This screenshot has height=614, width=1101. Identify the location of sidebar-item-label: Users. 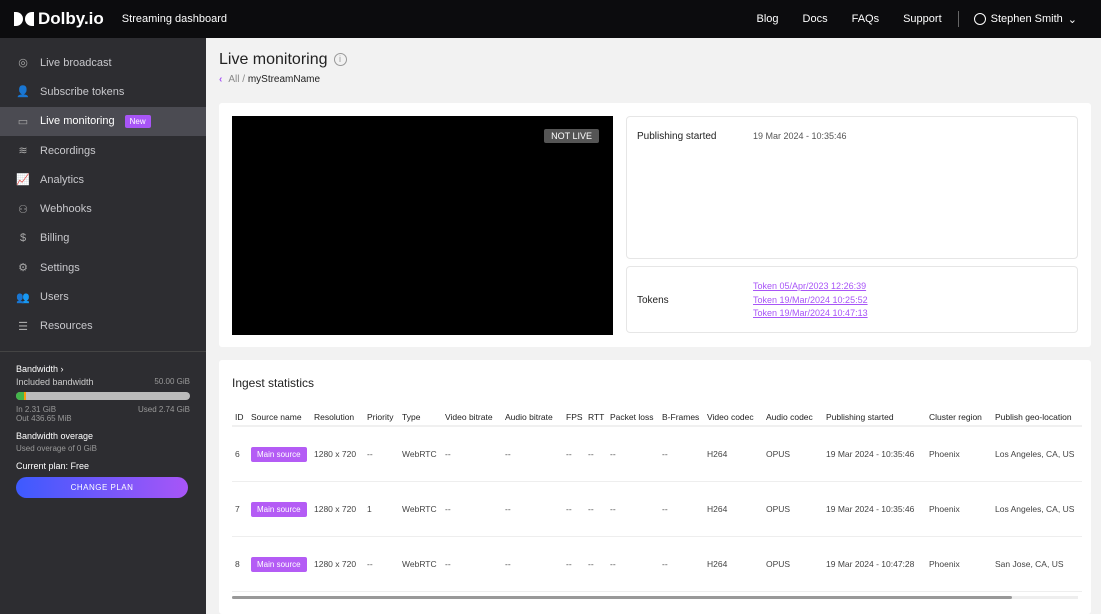
(54, 297).